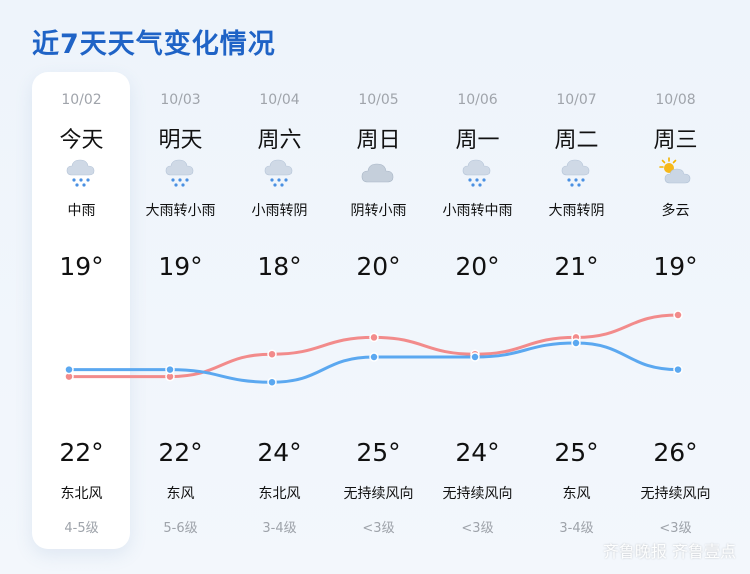  I want to click on day-date: 10/02, so click(81, 100).